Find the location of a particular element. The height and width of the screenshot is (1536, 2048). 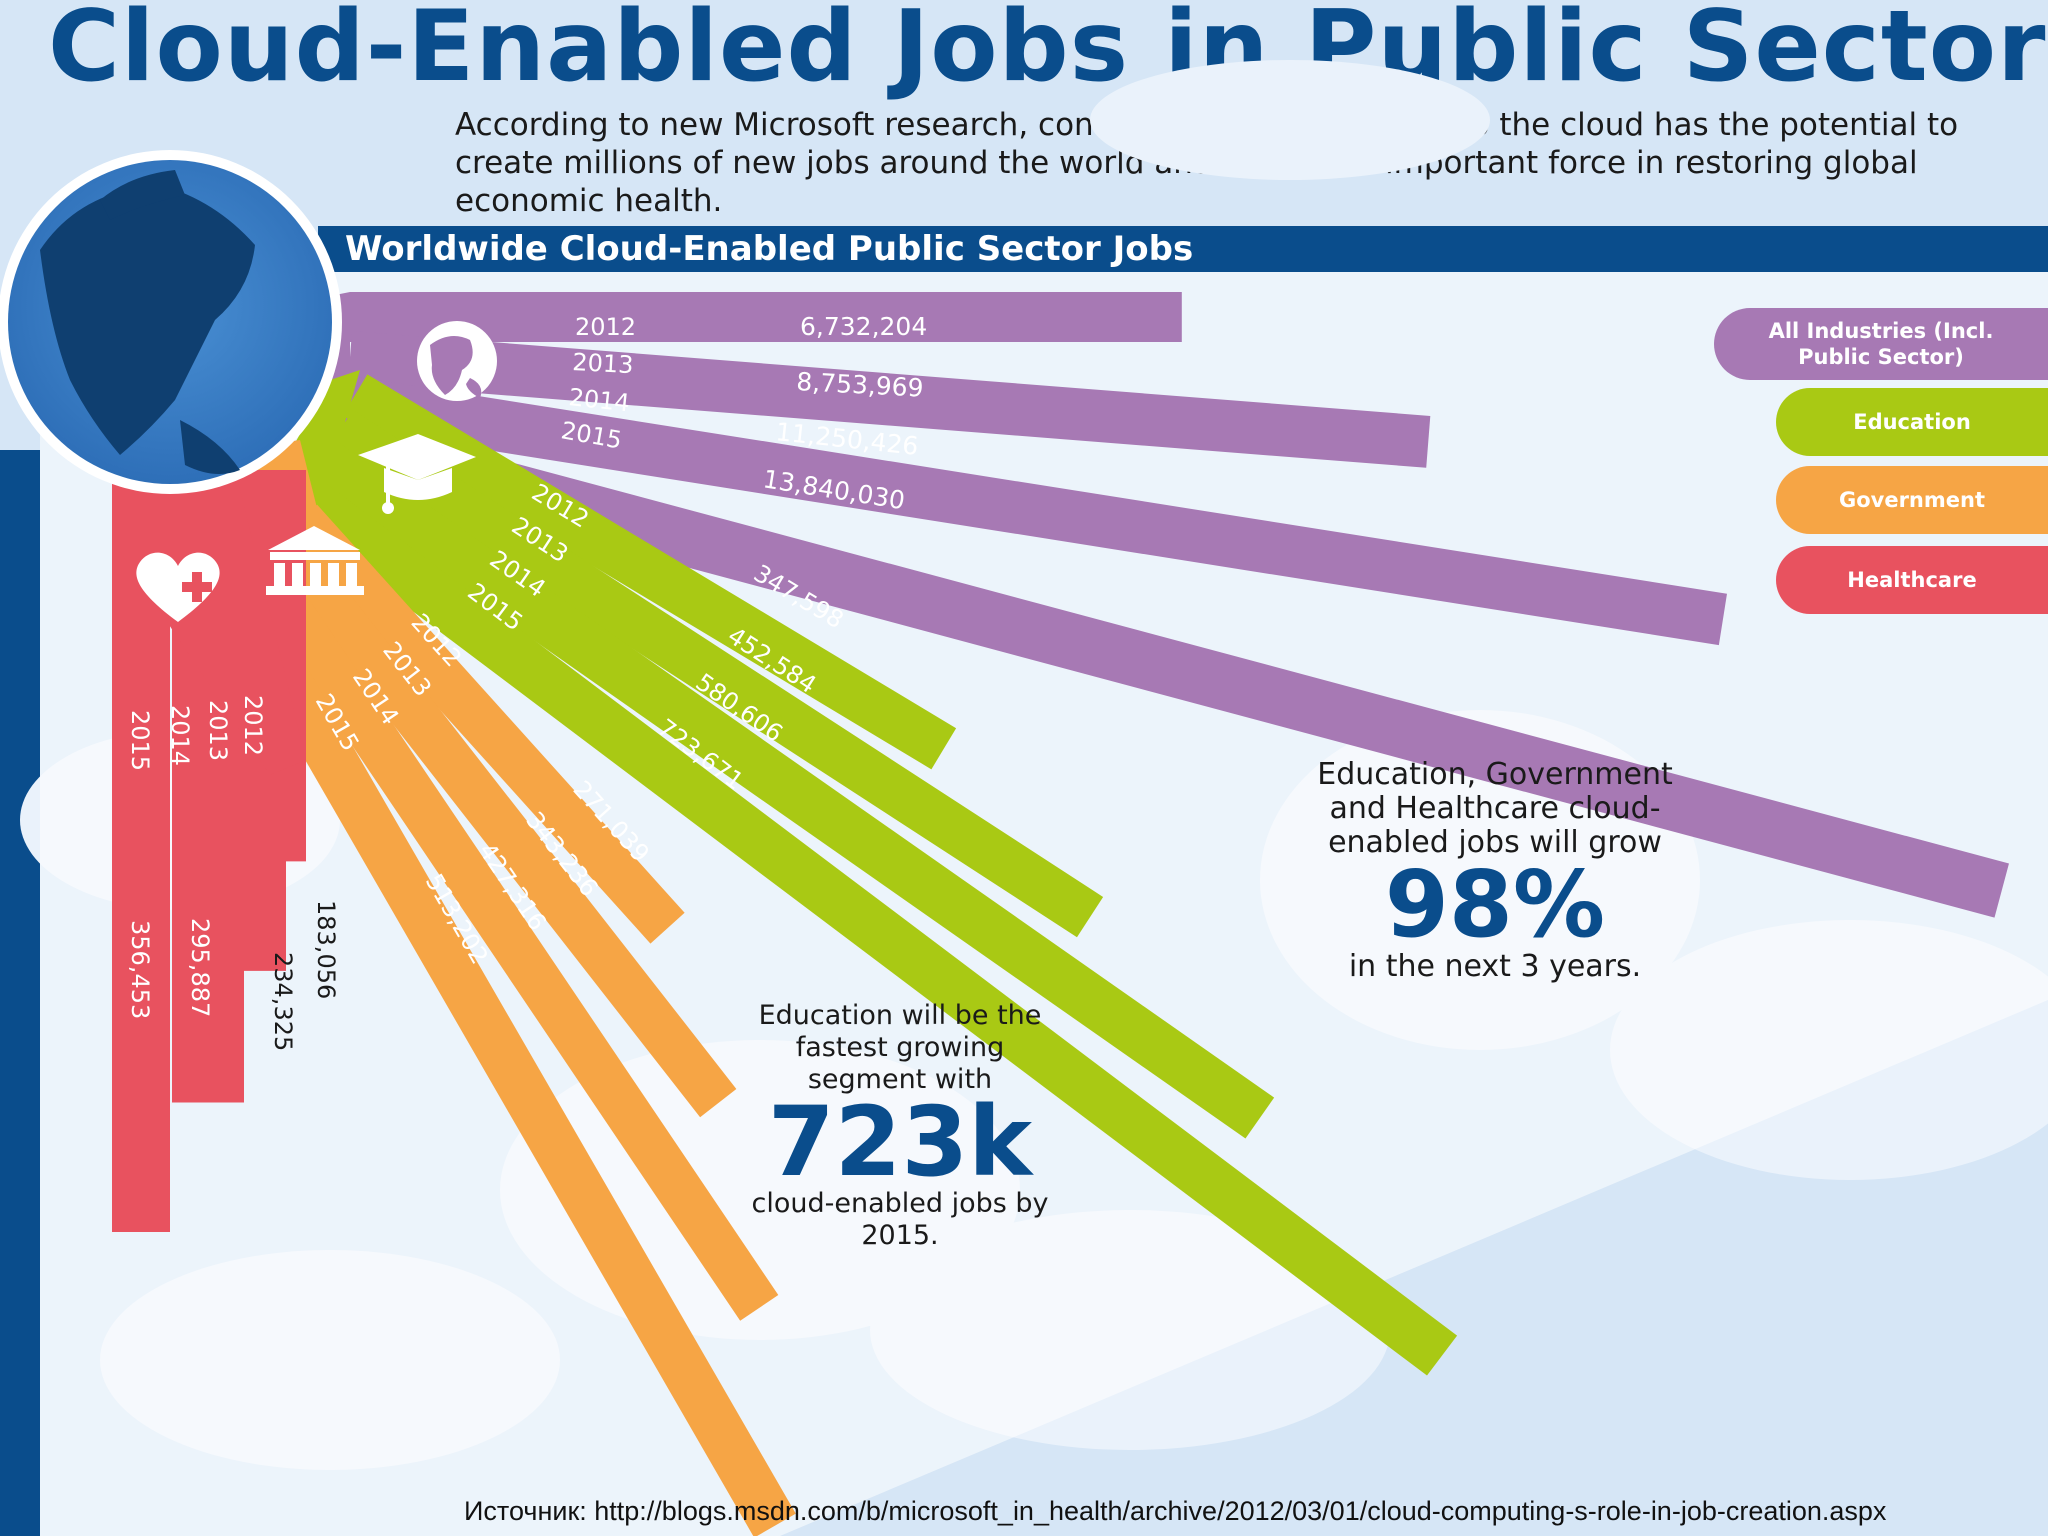

left-accent-bar is located at coordinates (20, 993).